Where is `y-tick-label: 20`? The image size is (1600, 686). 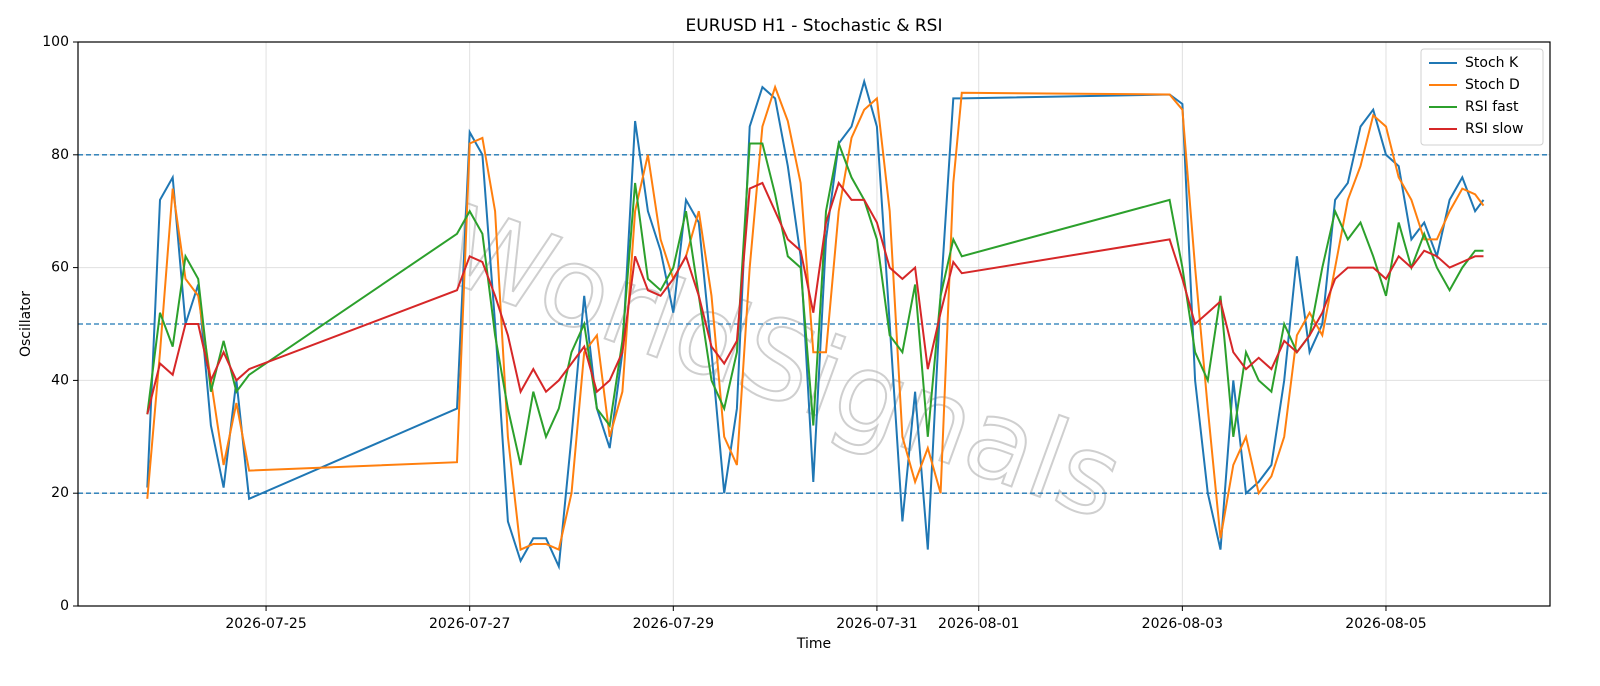
y-tick-label: 20 is located at coordinates (60, 493).